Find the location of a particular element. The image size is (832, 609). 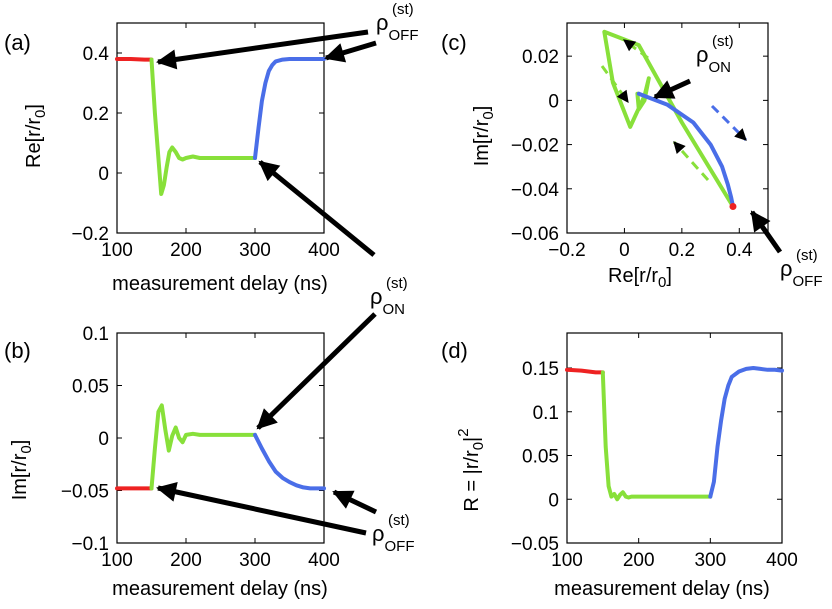

annotation-rho-off-top: ρOFF (st) is located at coordinates (397, 22).